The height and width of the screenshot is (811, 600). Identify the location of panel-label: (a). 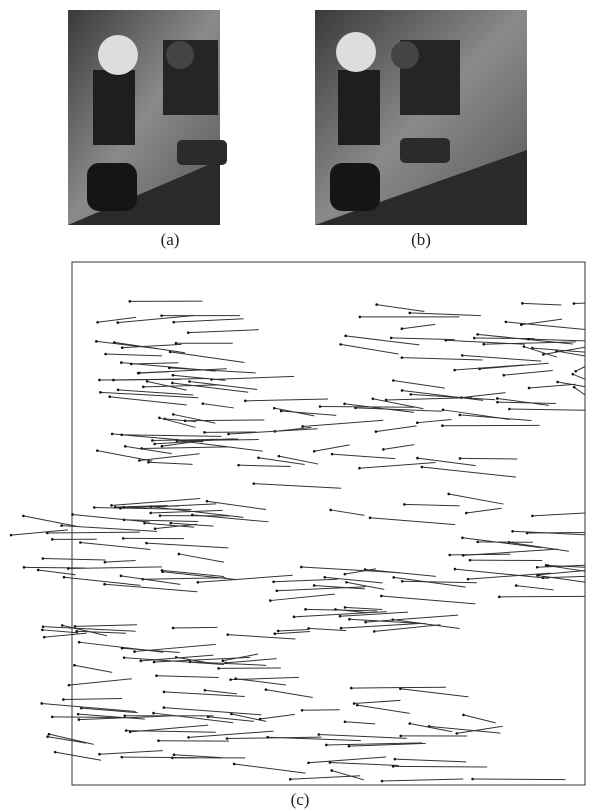
(170, 239).